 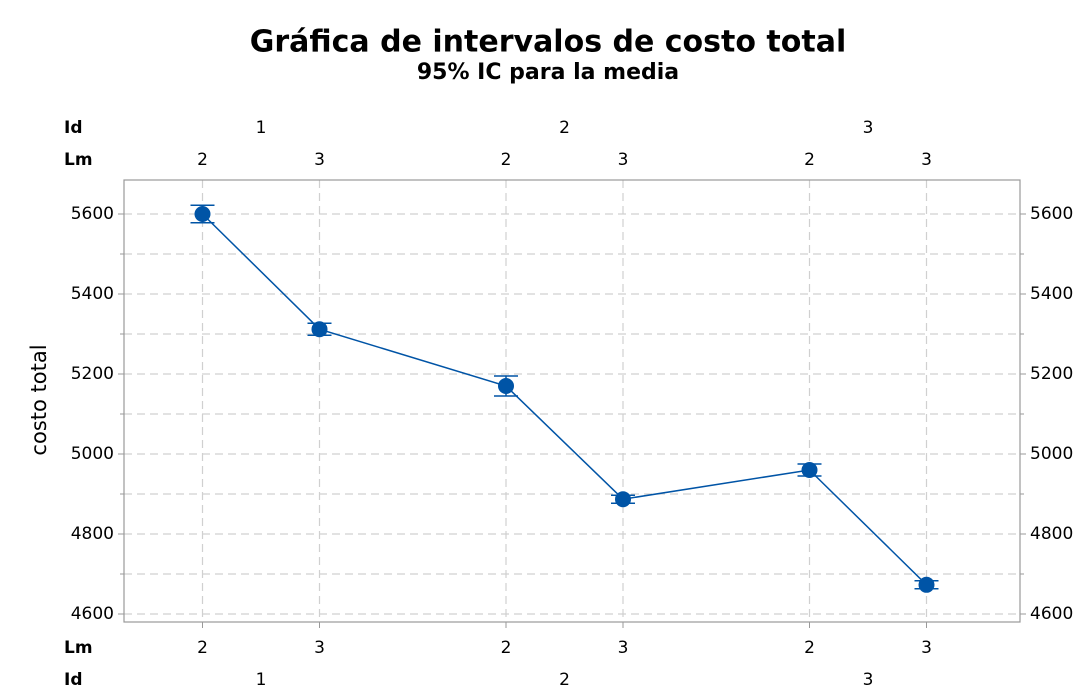 I want to click on chart-title: Gráfica de intervalos de costo total, so click(x=548, y=42).